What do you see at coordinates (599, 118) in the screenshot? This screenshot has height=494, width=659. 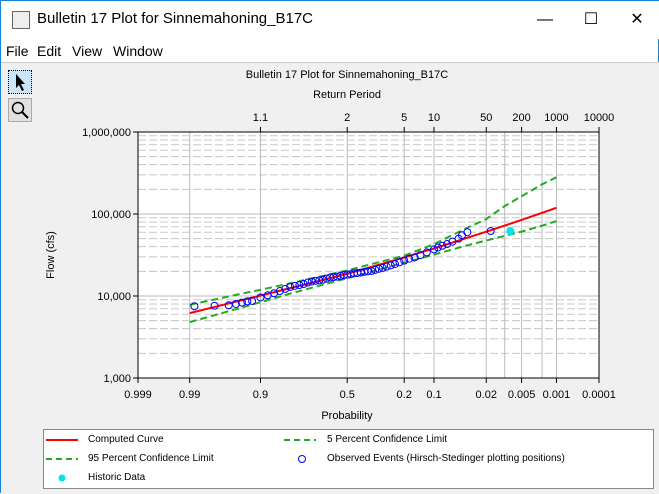 I see `top-tick-label: 10000` at bounding box center [599, 118].